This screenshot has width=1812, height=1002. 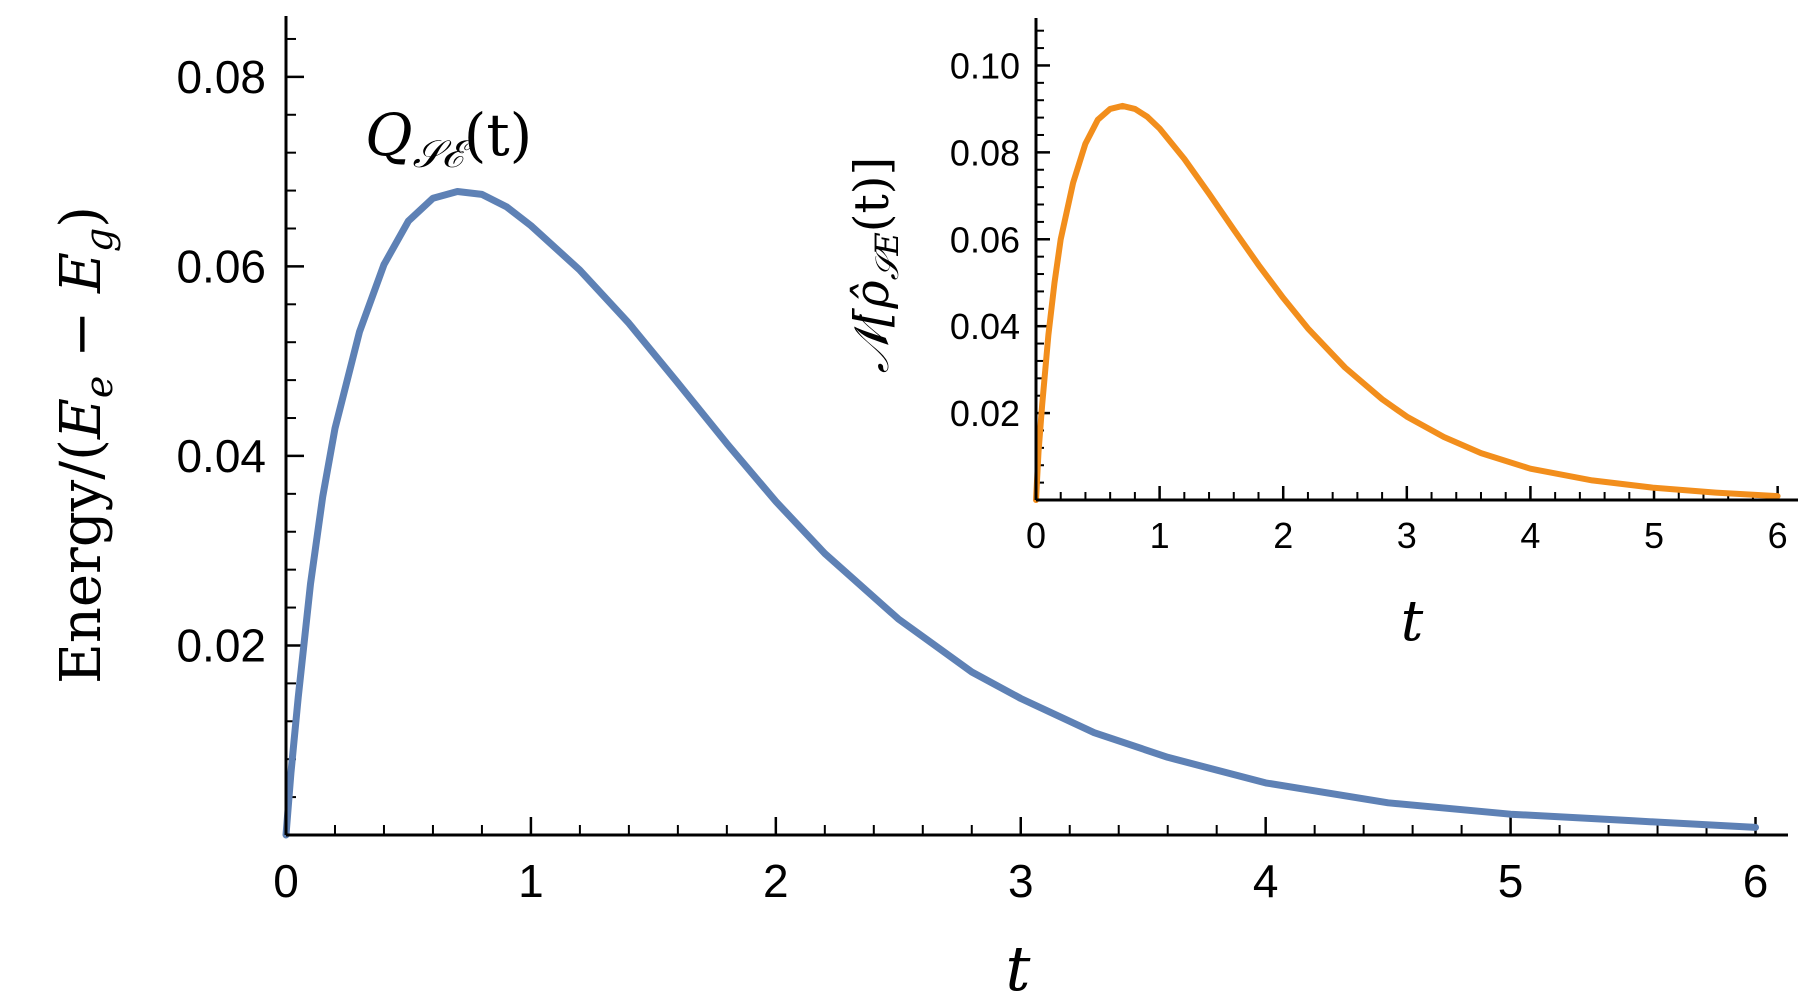 What do you see at coordinates (85, 445) in the screenshot?
I see `main-y-axis-label: Energy/(Ee − Eg)` at bounding box center [85, 445].